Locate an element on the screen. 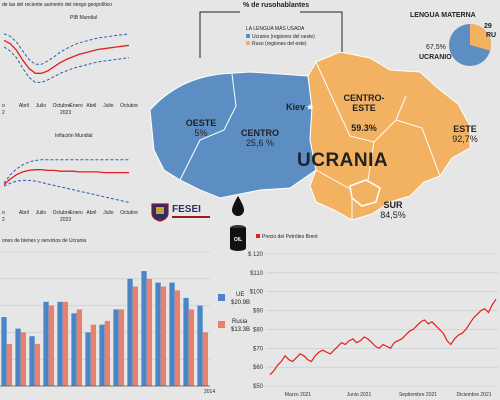 The width and height of the screenshot is (500, 400). mother-tongue-title: LENGUA MATERNA is located at coordinates (443, 15).